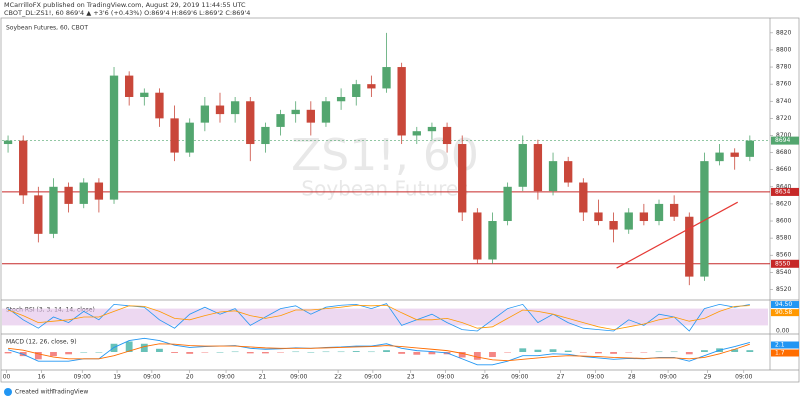 The height and width of the screenshot is (404, 800). Describe the element at coordinates (42, 377) in the screenshot. I see `x-tick-label: 16` at that location.